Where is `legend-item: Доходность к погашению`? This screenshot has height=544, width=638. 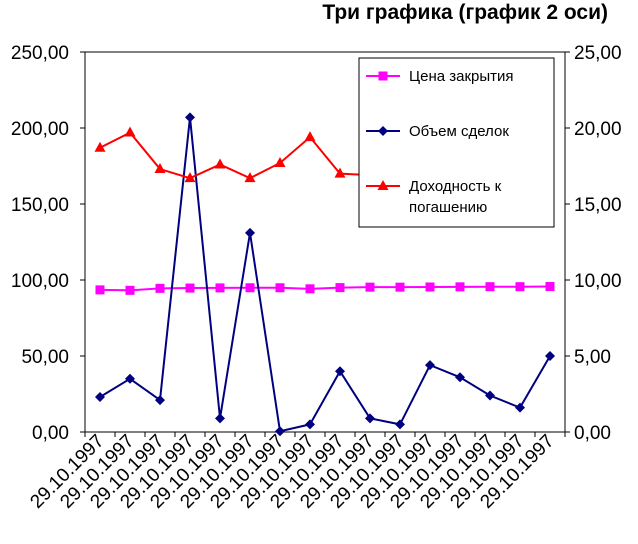
legend-item: Доходность к погашению is located at coordinates (434, 197).